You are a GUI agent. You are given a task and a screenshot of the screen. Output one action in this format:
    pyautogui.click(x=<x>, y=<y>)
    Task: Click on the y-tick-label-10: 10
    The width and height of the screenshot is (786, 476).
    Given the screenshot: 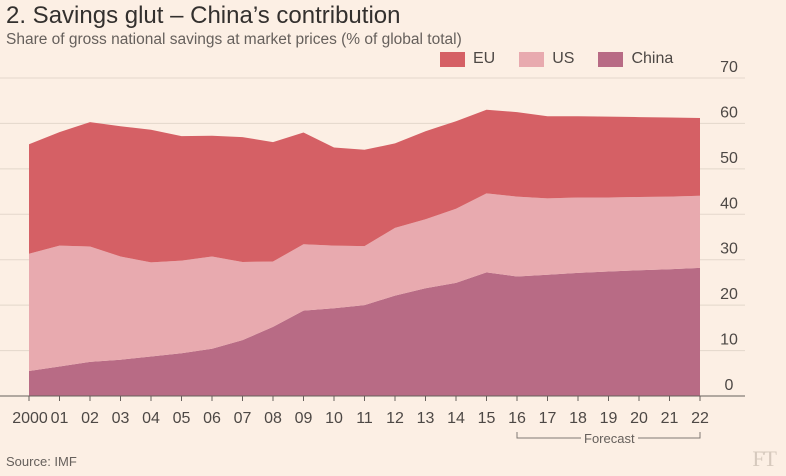 What is the action you would take?
    pyautogui.click(x=729, y=340)
    